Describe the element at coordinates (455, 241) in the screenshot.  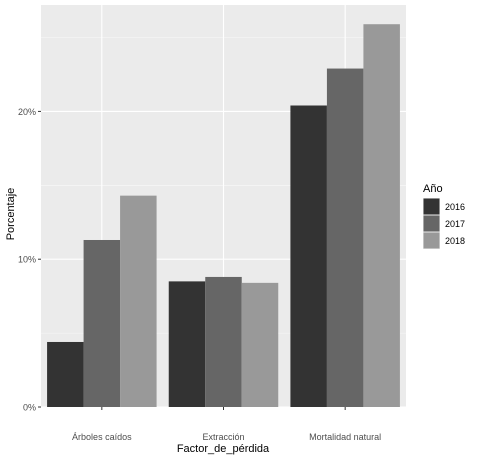
I see `legend-label: 2018` at that location.